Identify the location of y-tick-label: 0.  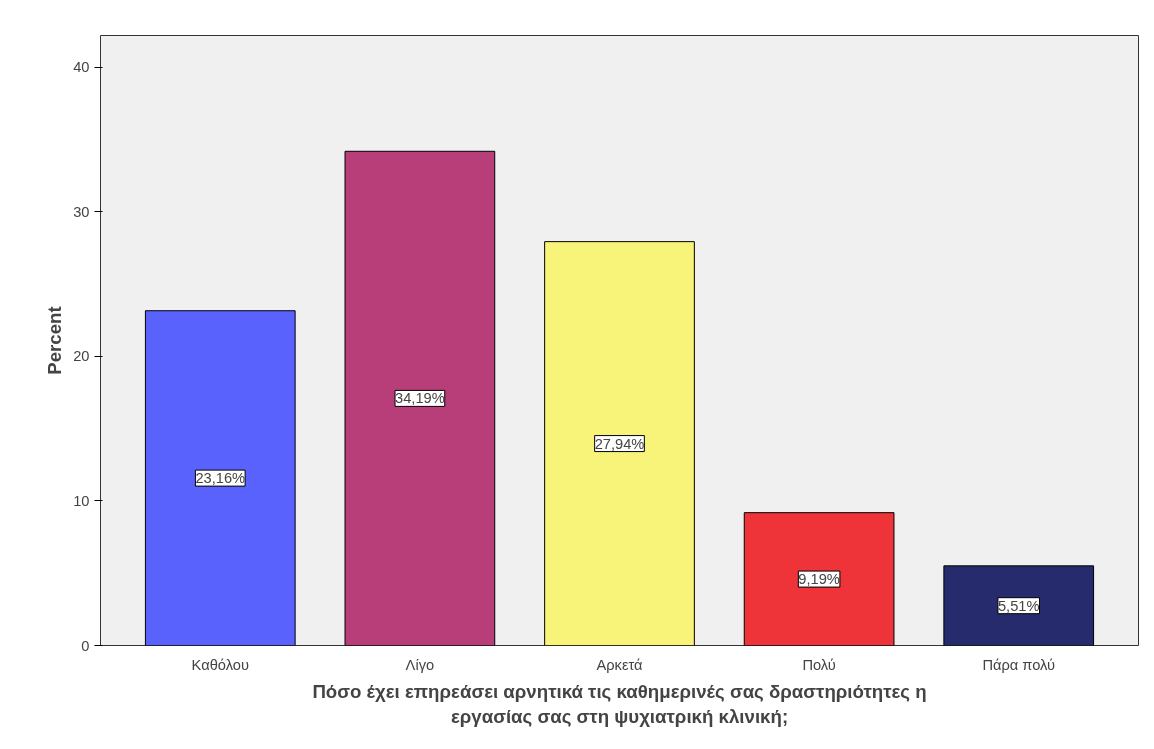
(85, 645).